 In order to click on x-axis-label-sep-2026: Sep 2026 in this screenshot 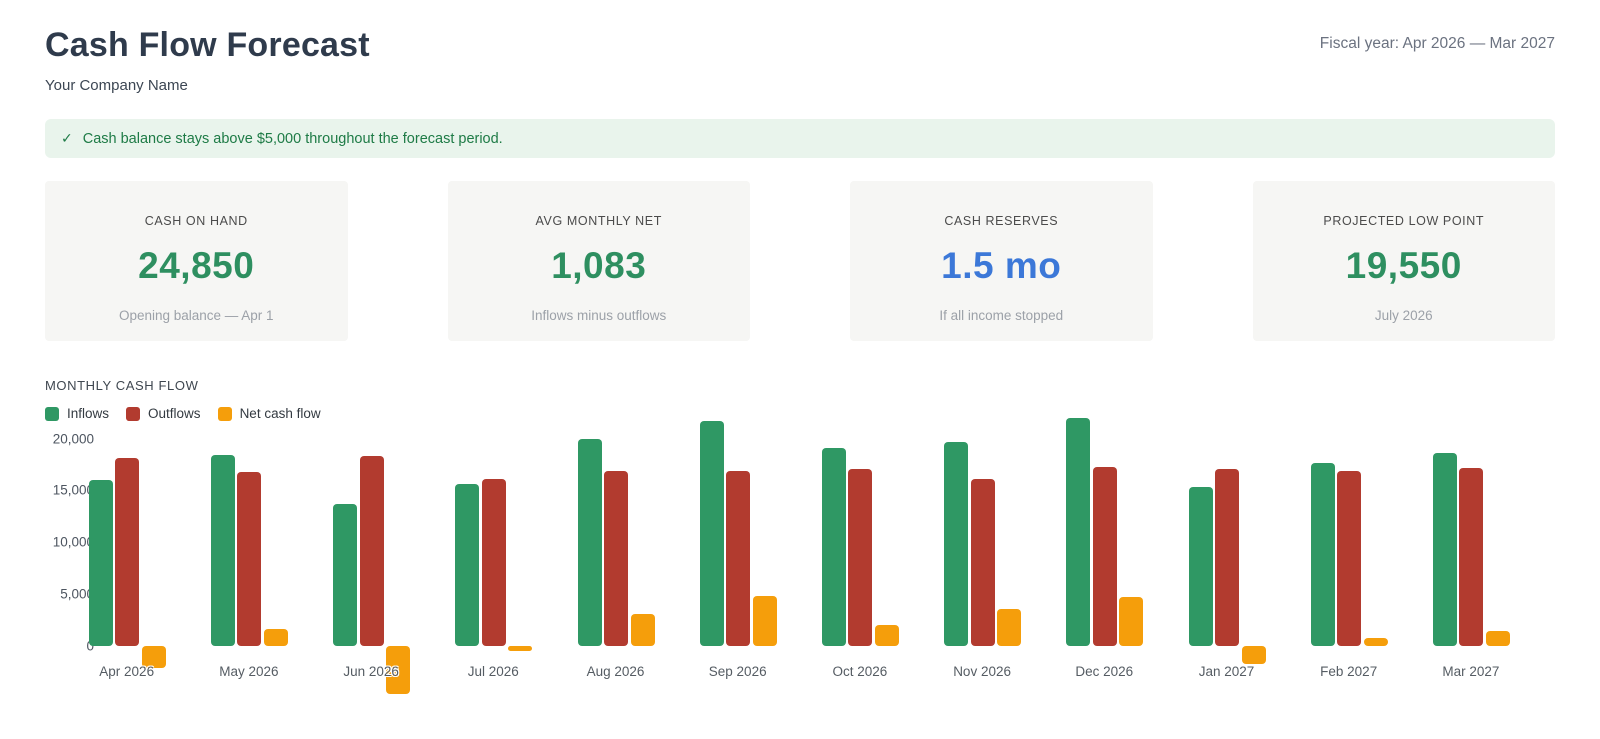, I will do `click(737, 671)`.